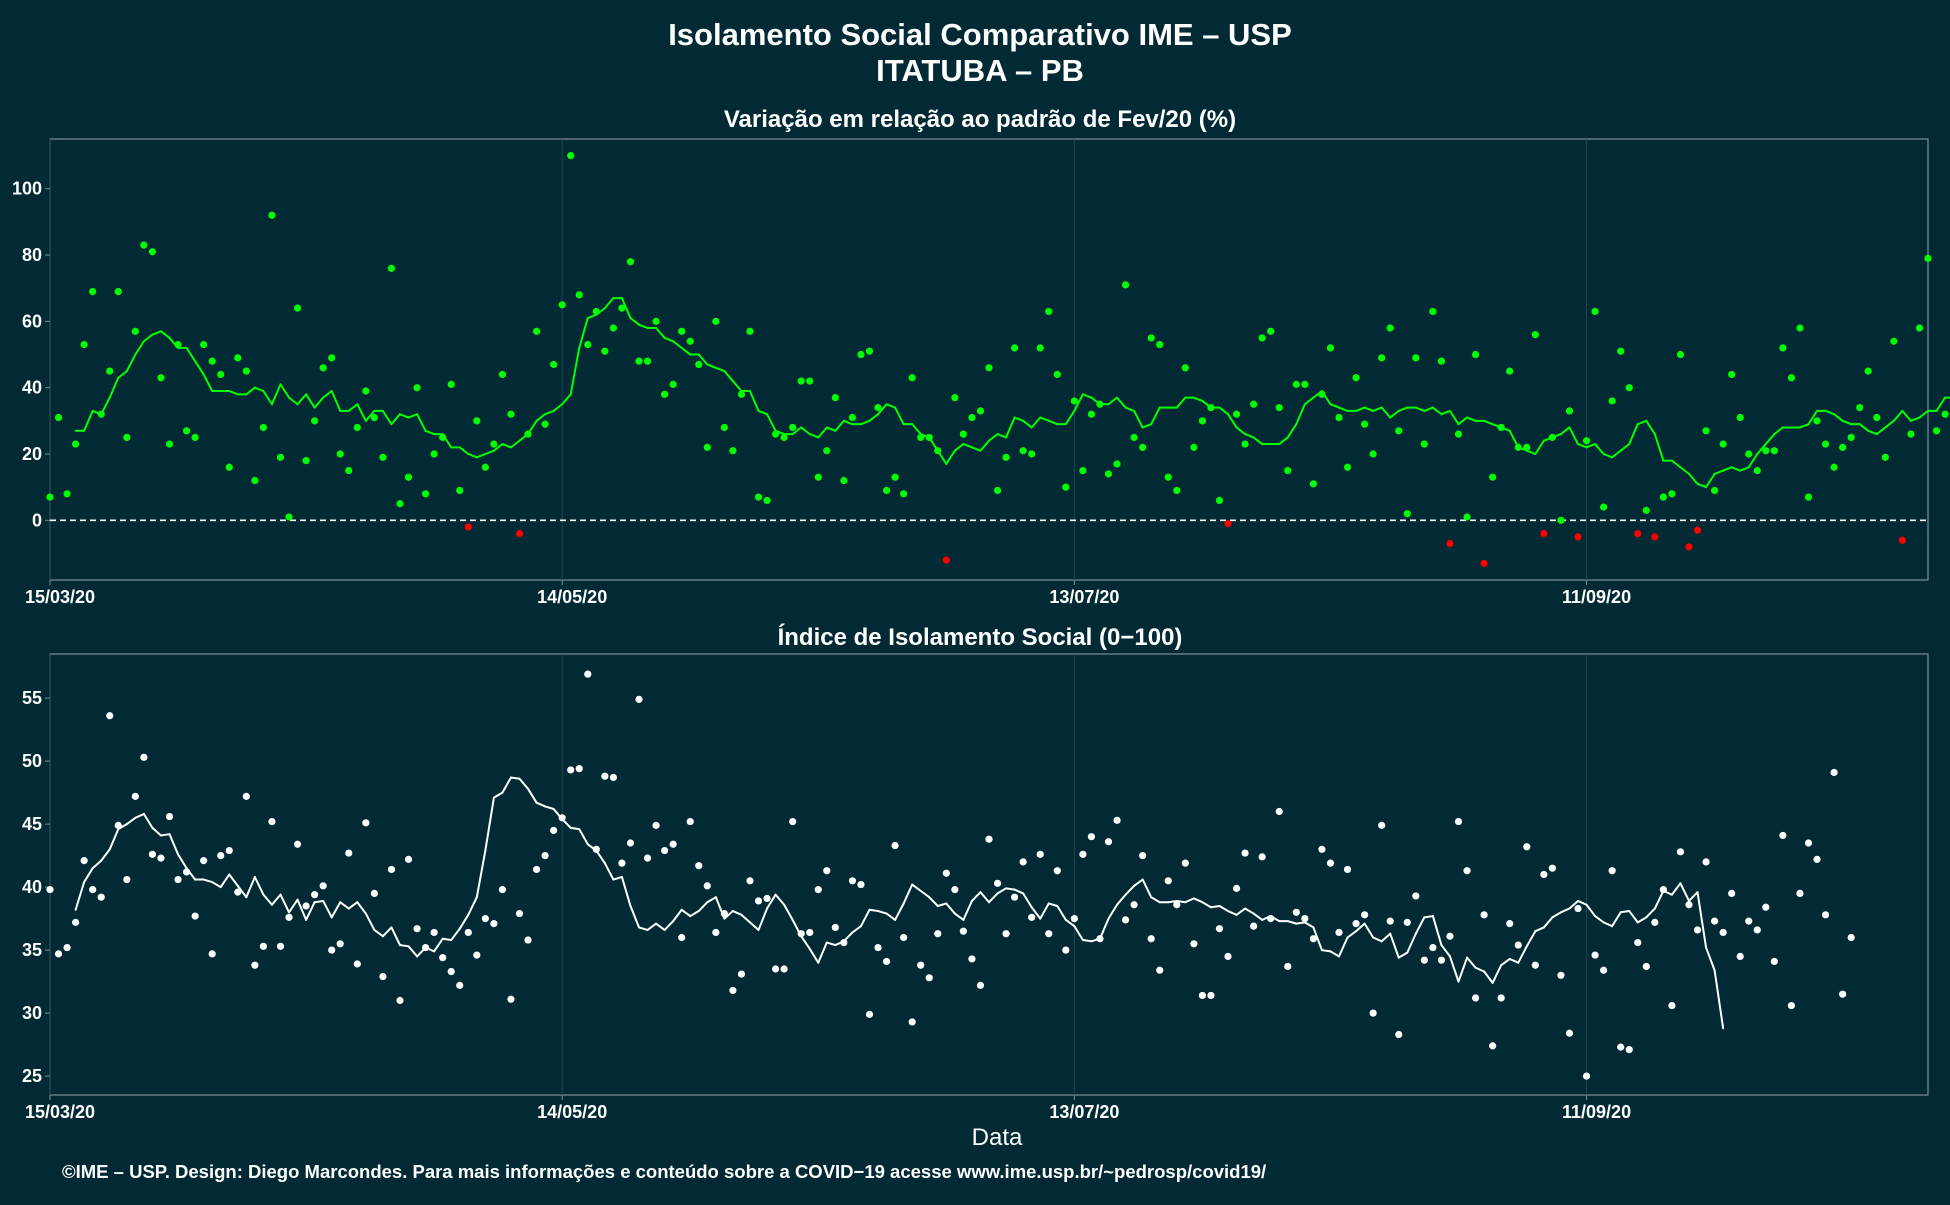  I want to click on x-axis-label: Data, so click(997, 1137).